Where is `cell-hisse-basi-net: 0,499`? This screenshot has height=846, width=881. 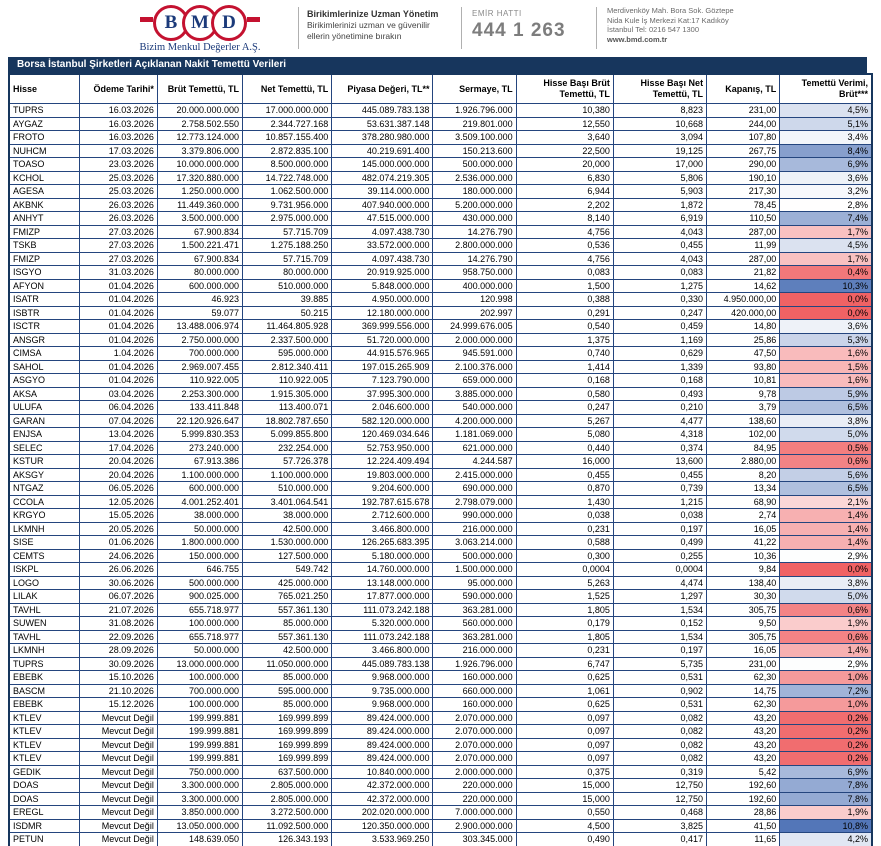
cell-hisse-basi-net: 0,499 is located at coordinates (660, 542).